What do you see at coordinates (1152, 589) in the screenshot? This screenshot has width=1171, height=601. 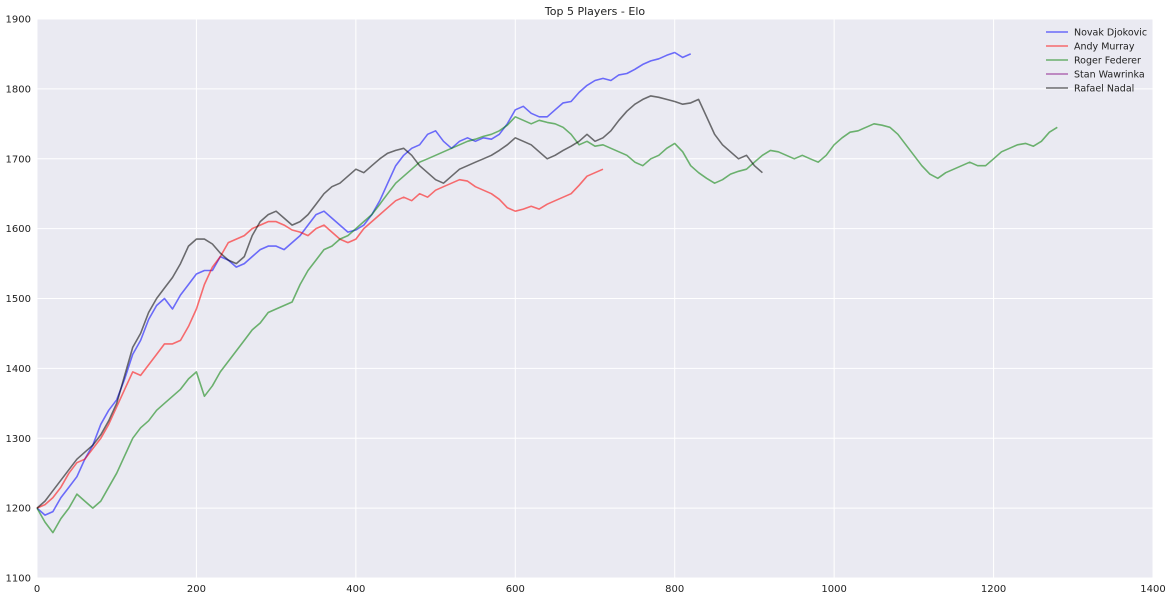 I see `x-tick-label: 1400` at bounding box center [1152, 589].